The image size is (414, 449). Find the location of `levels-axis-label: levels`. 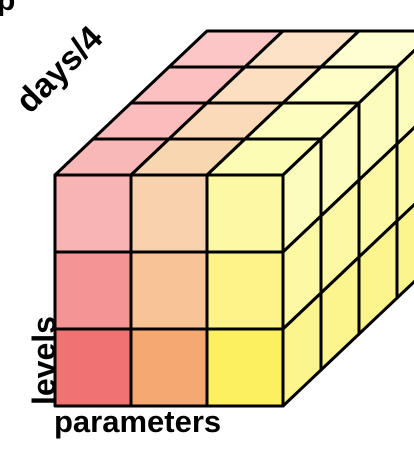

levels-axis-label: levels is located at coordinates (44, 360).